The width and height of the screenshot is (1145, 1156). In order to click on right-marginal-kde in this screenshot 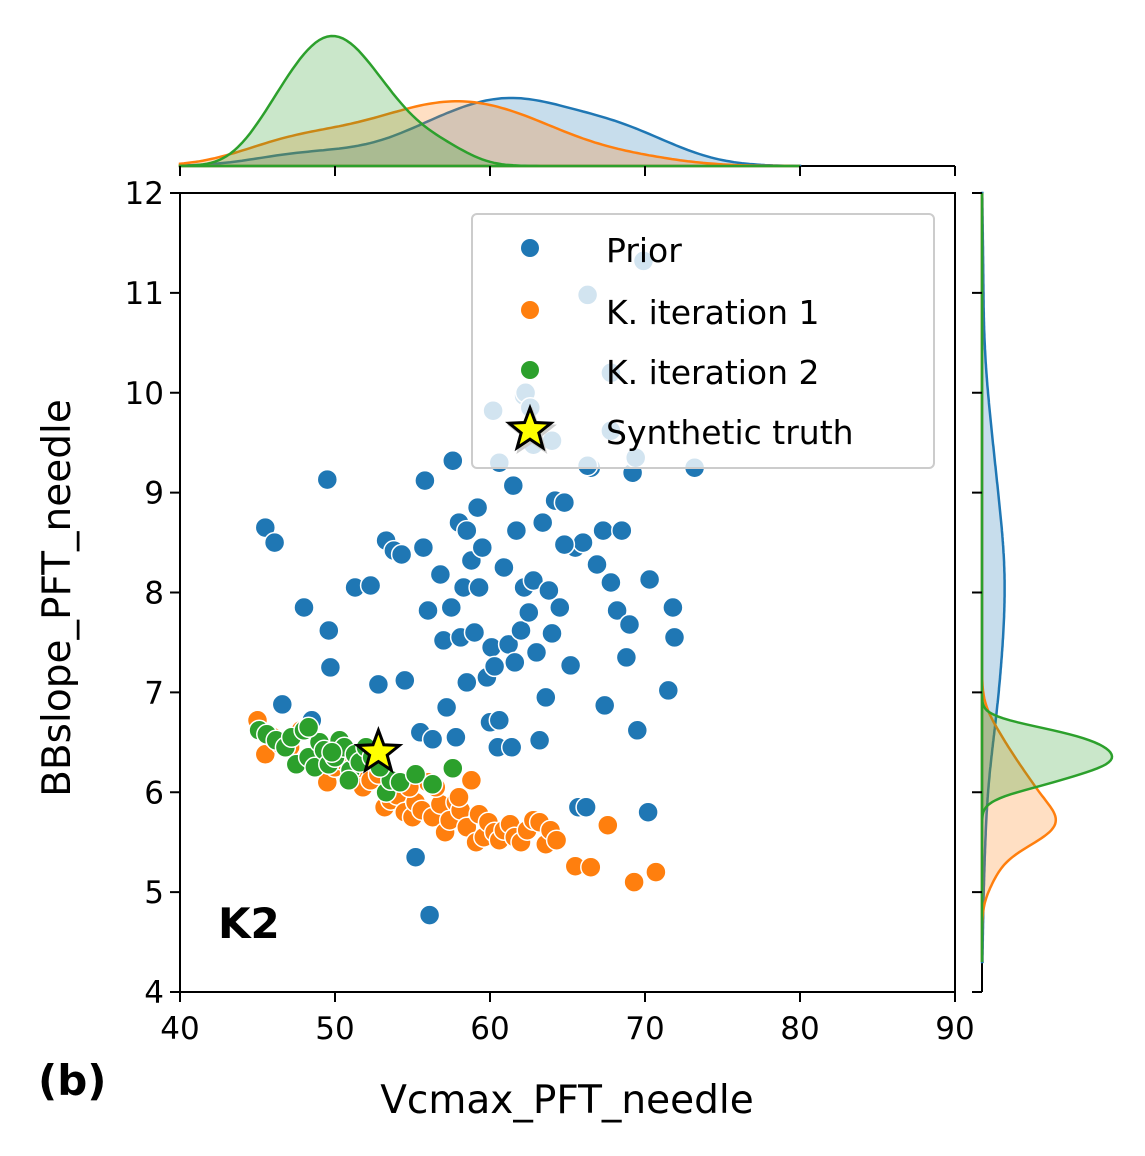, I will do `click(1047, 591)`.